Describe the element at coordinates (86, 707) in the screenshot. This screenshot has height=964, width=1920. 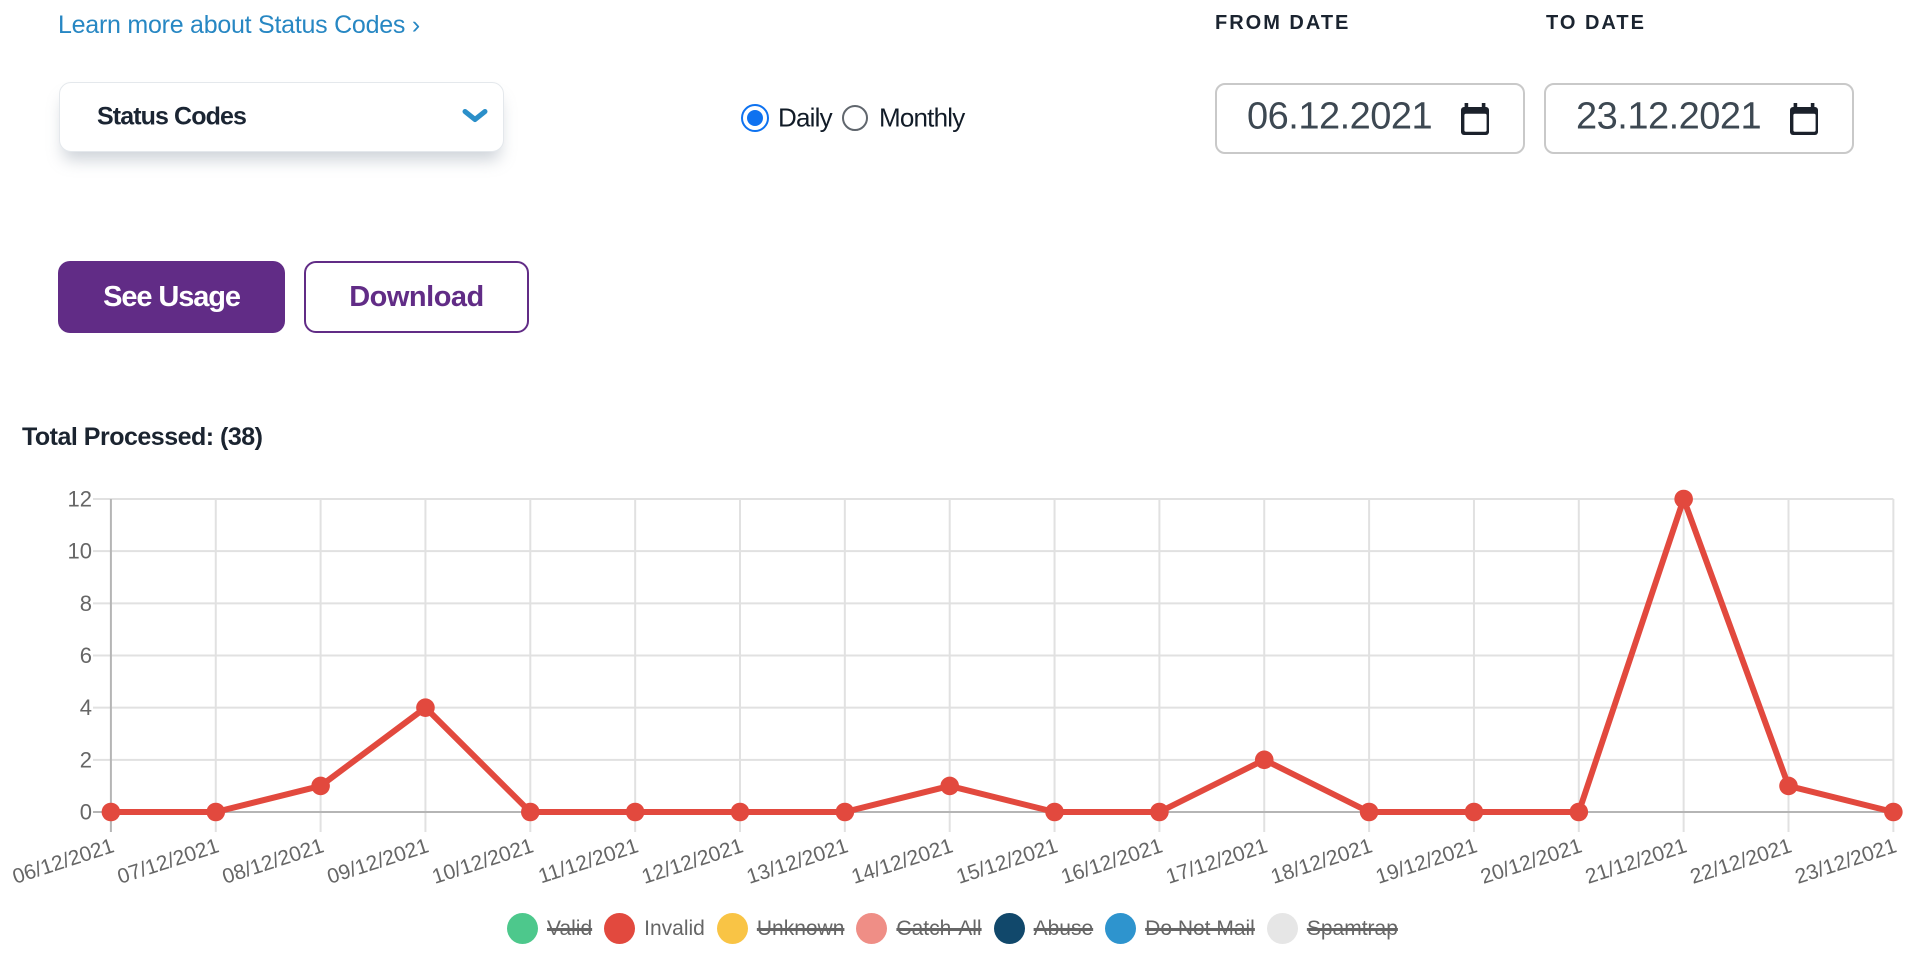
I see `svg-text: 4` at that location.